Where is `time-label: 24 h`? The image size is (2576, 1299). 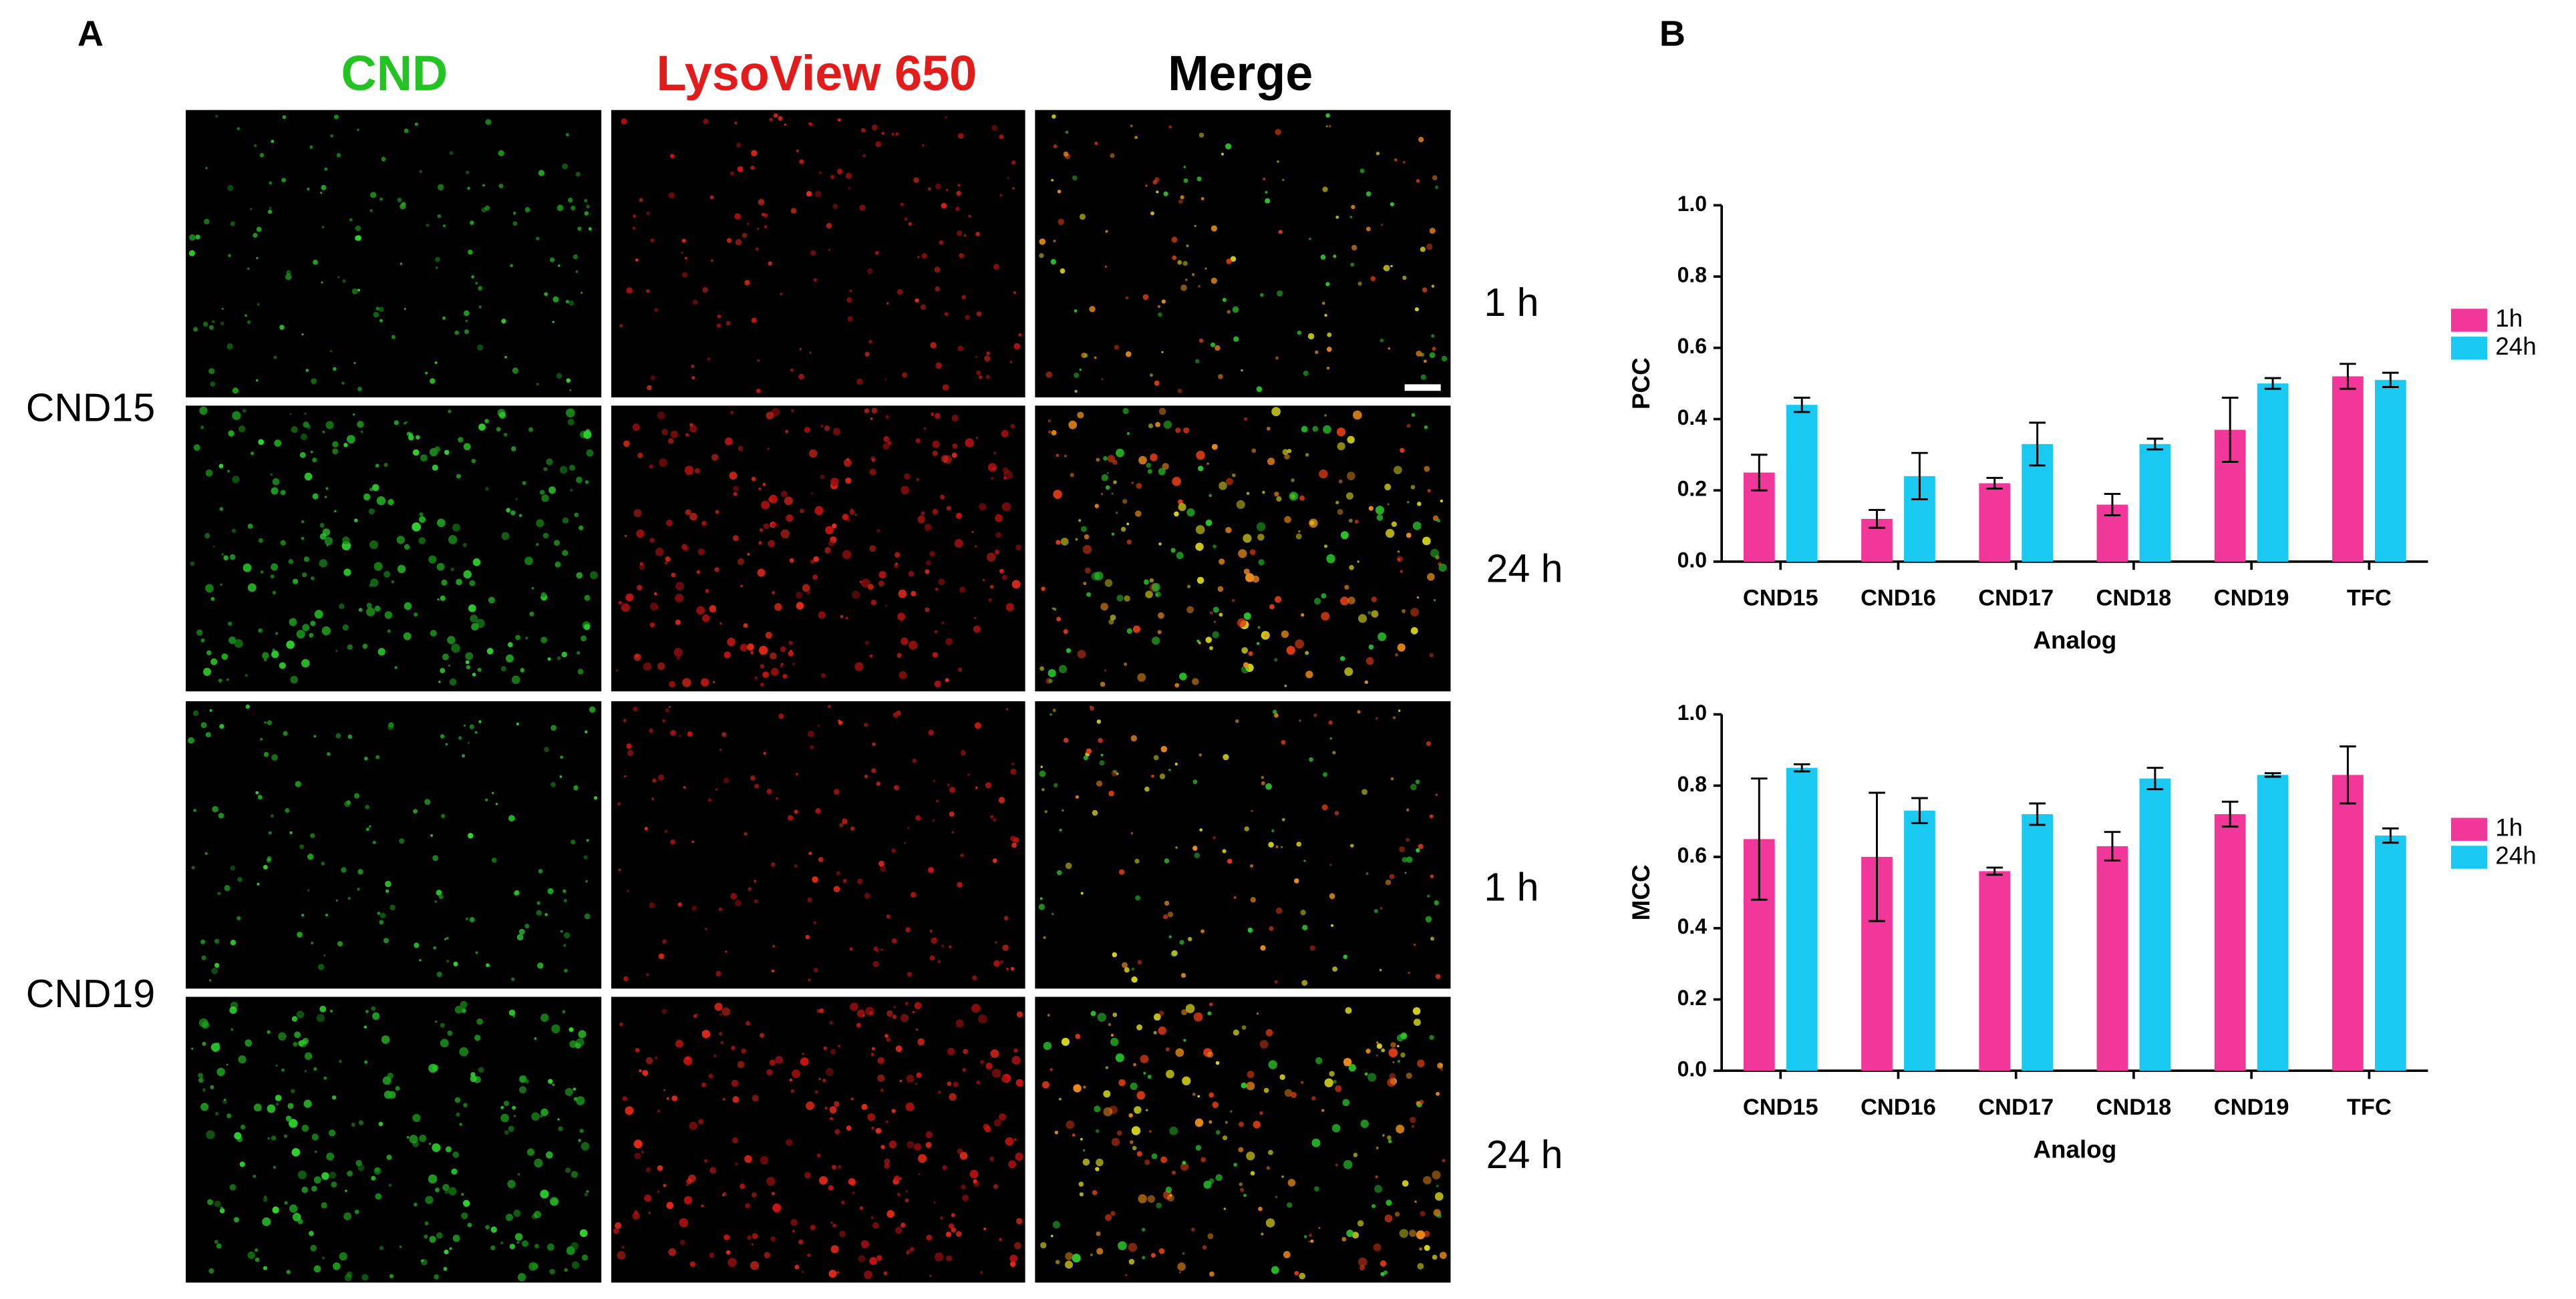
time-label: 24 h is located at coordinates (1524, 568).